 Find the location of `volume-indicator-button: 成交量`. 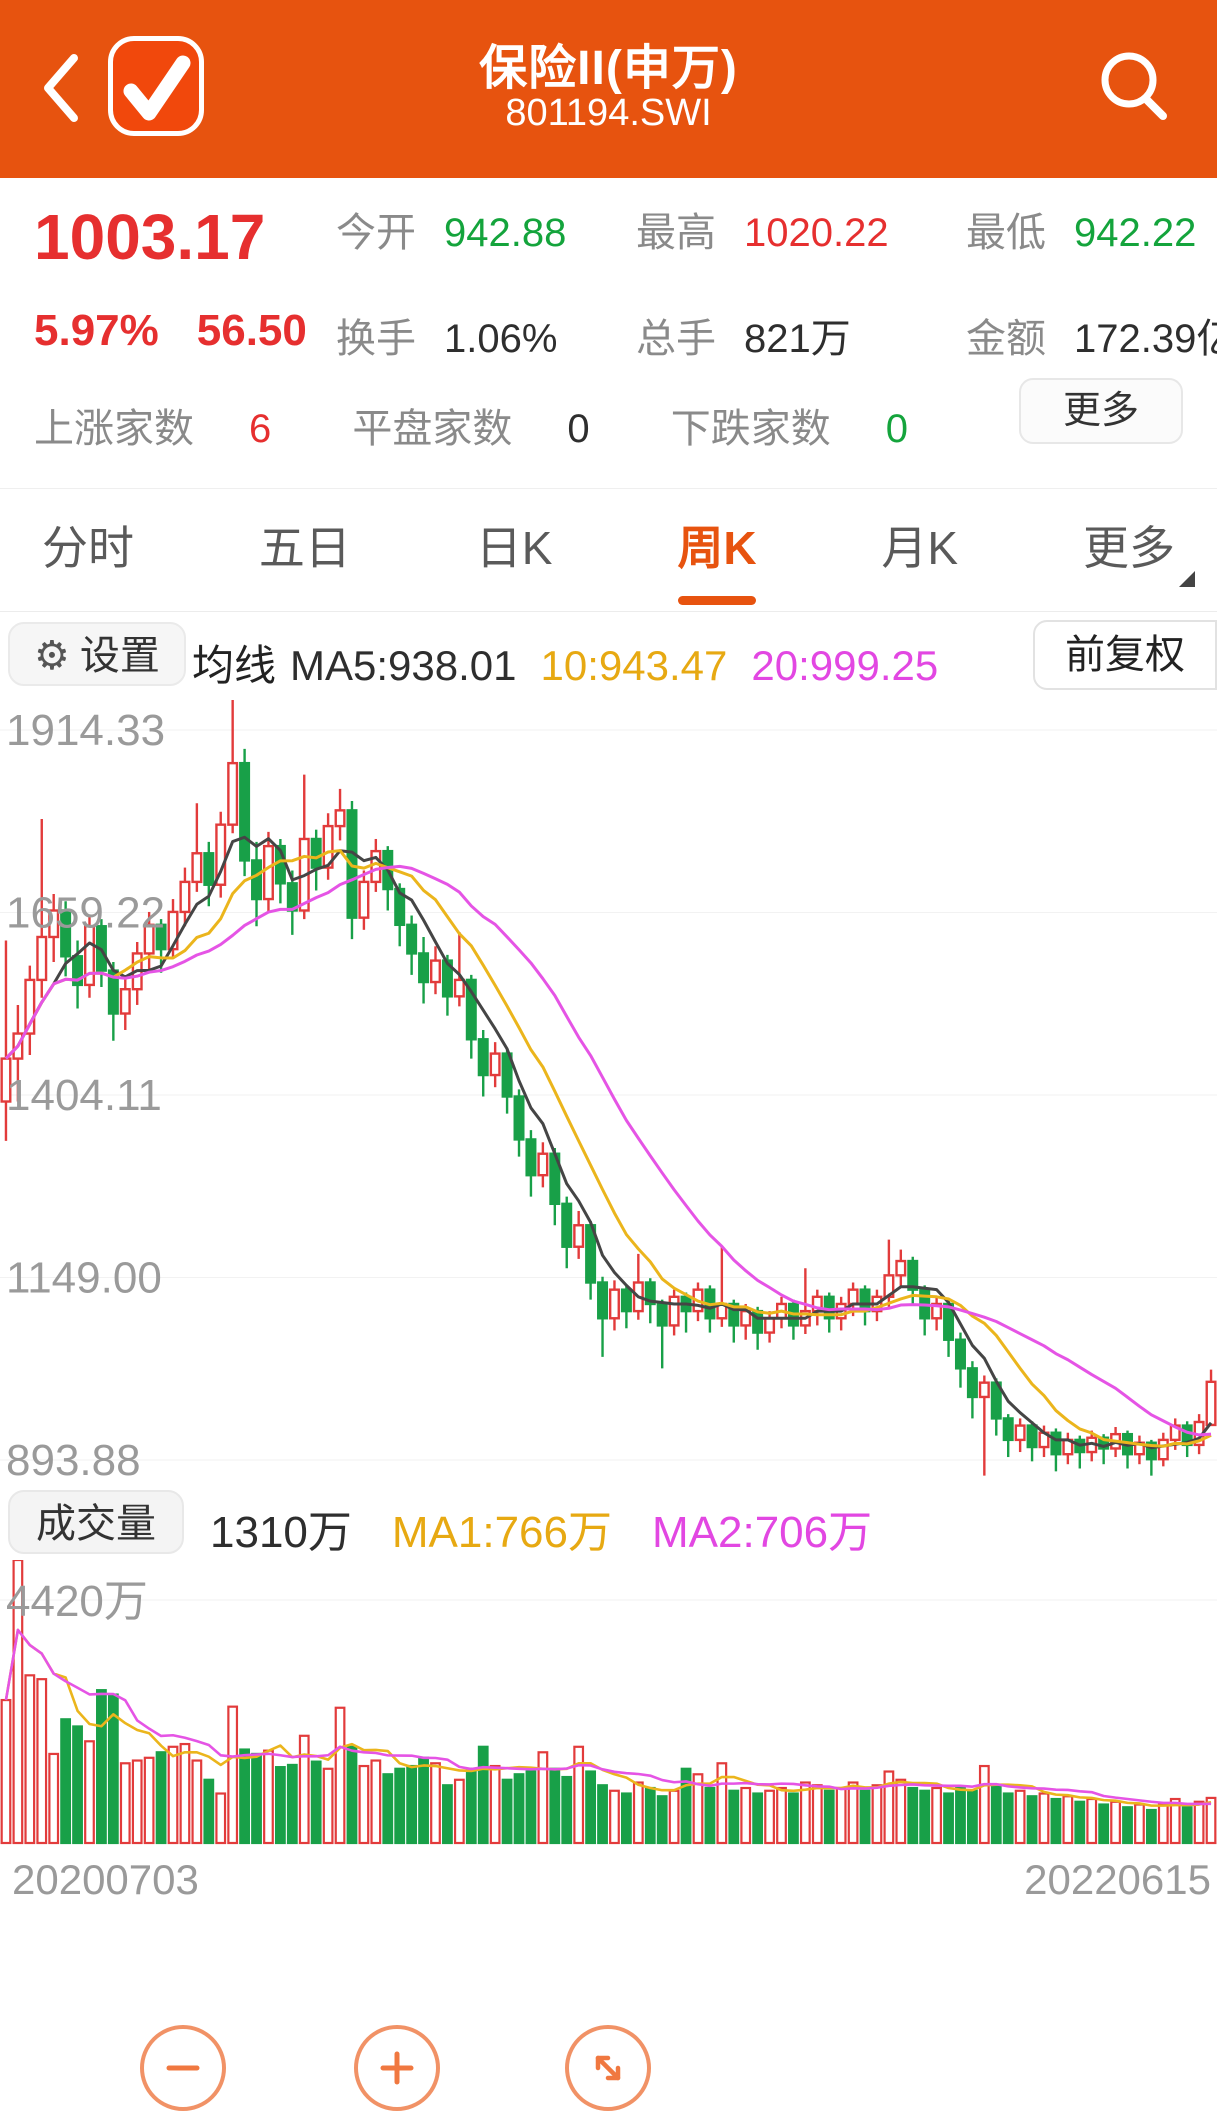

volume-indicator-button: 成交量 is located at coordinates (96, 1522).